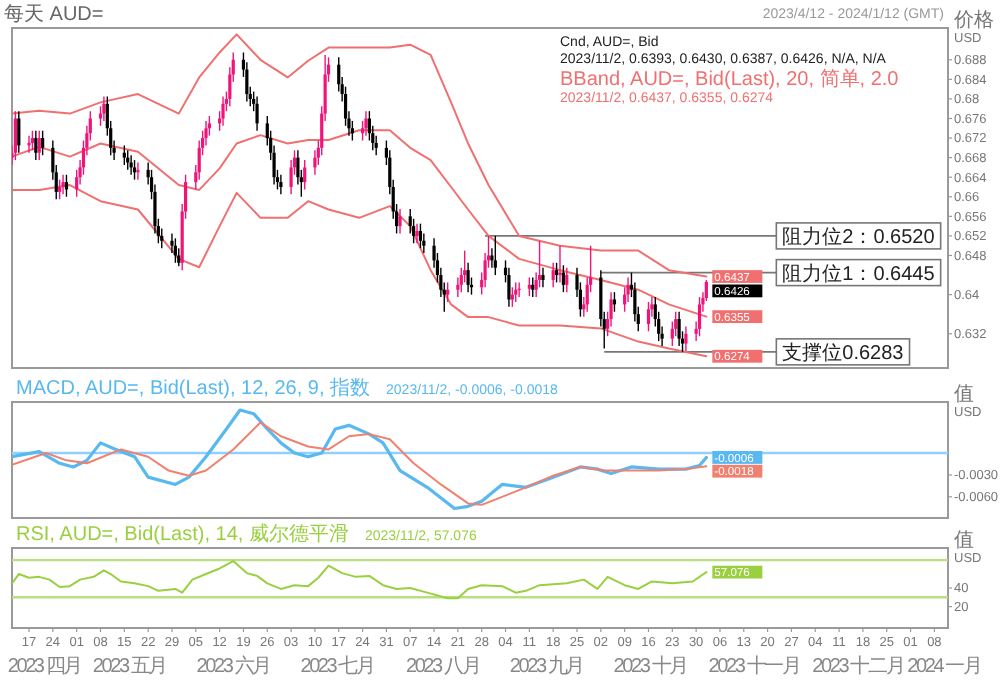  Describe the element at coordinates (730, 79) in the screenshot. I see `annotation: BBand, AUD=, Bid(Last), 20, 简单, 2.0` at that location.